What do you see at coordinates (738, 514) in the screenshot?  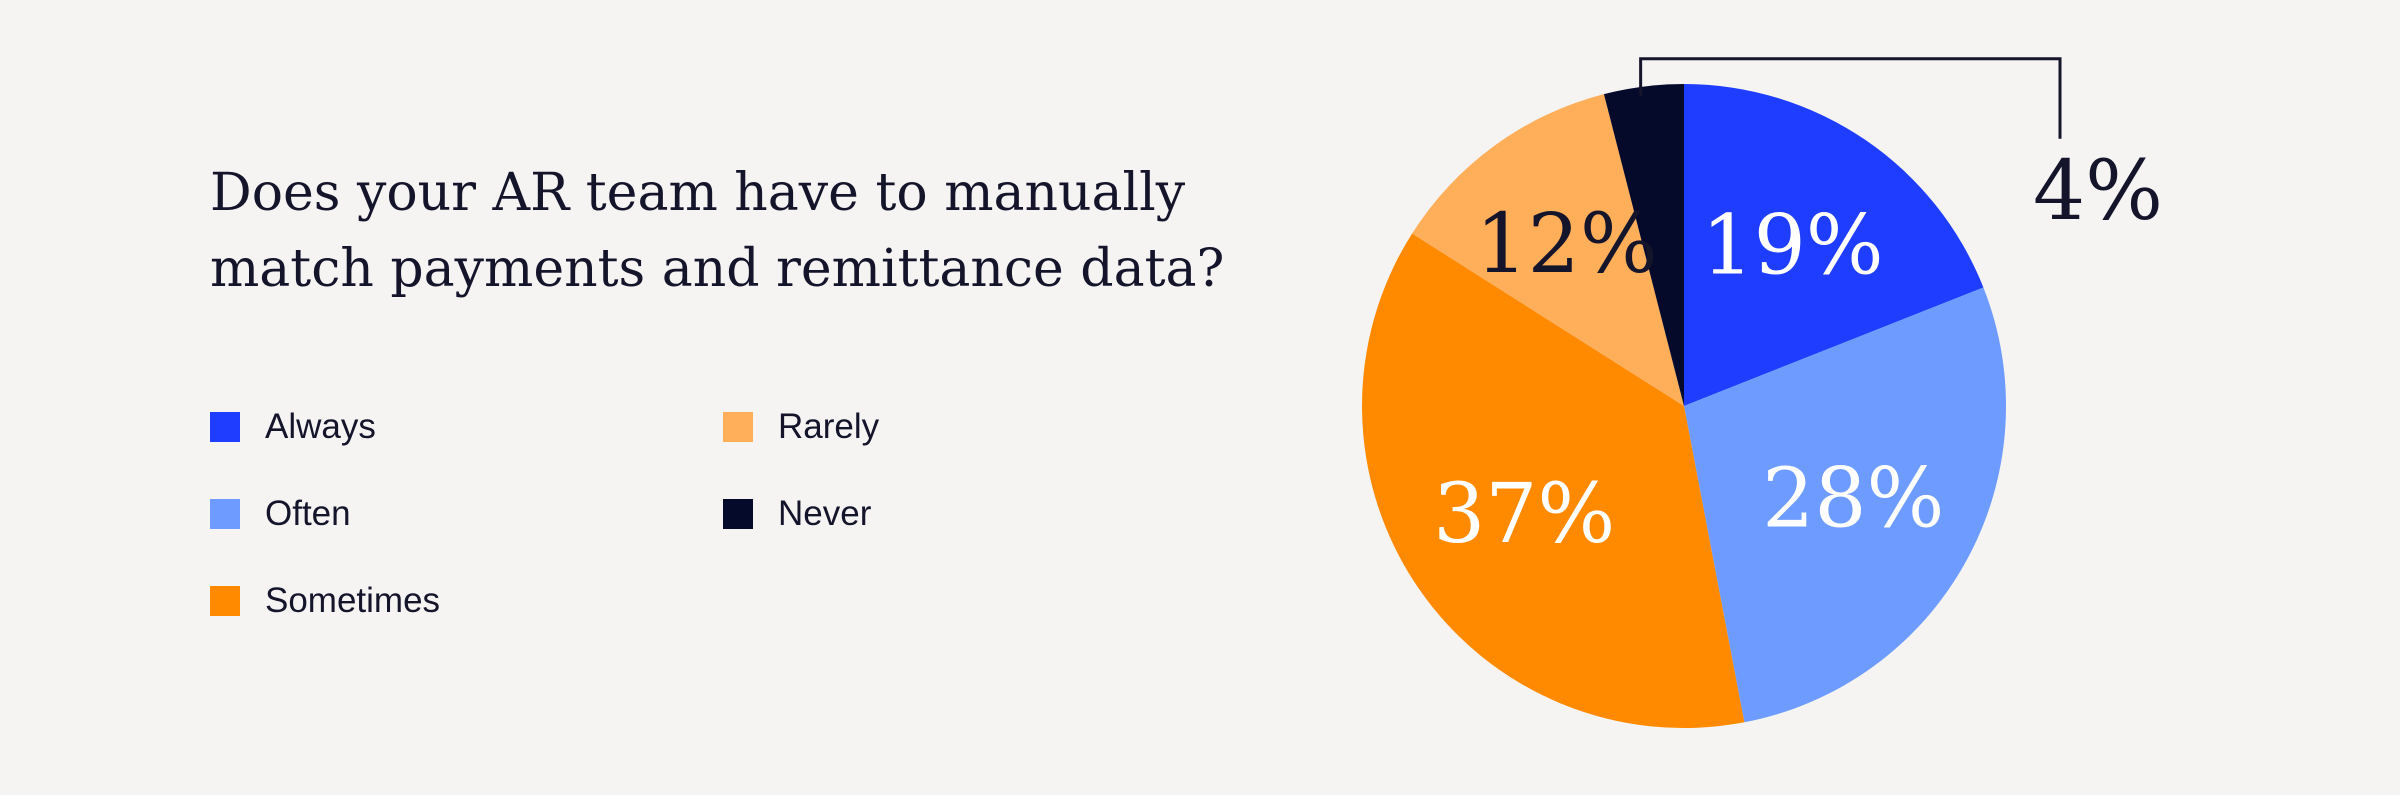 I see `legend-swatch-never` at bounding box center [738, 514].